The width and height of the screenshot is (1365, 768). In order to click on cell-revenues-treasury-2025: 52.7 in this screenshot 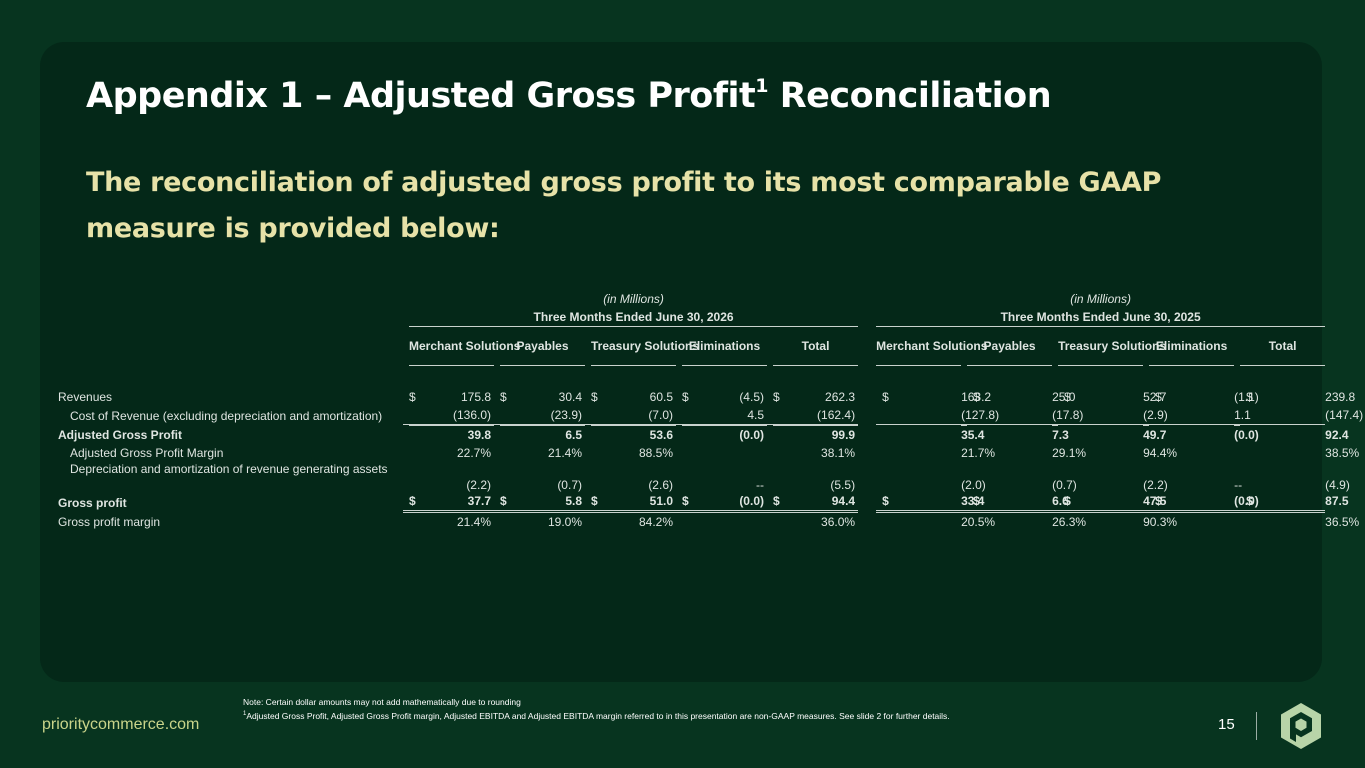, I will do `click(1155, 397)`.